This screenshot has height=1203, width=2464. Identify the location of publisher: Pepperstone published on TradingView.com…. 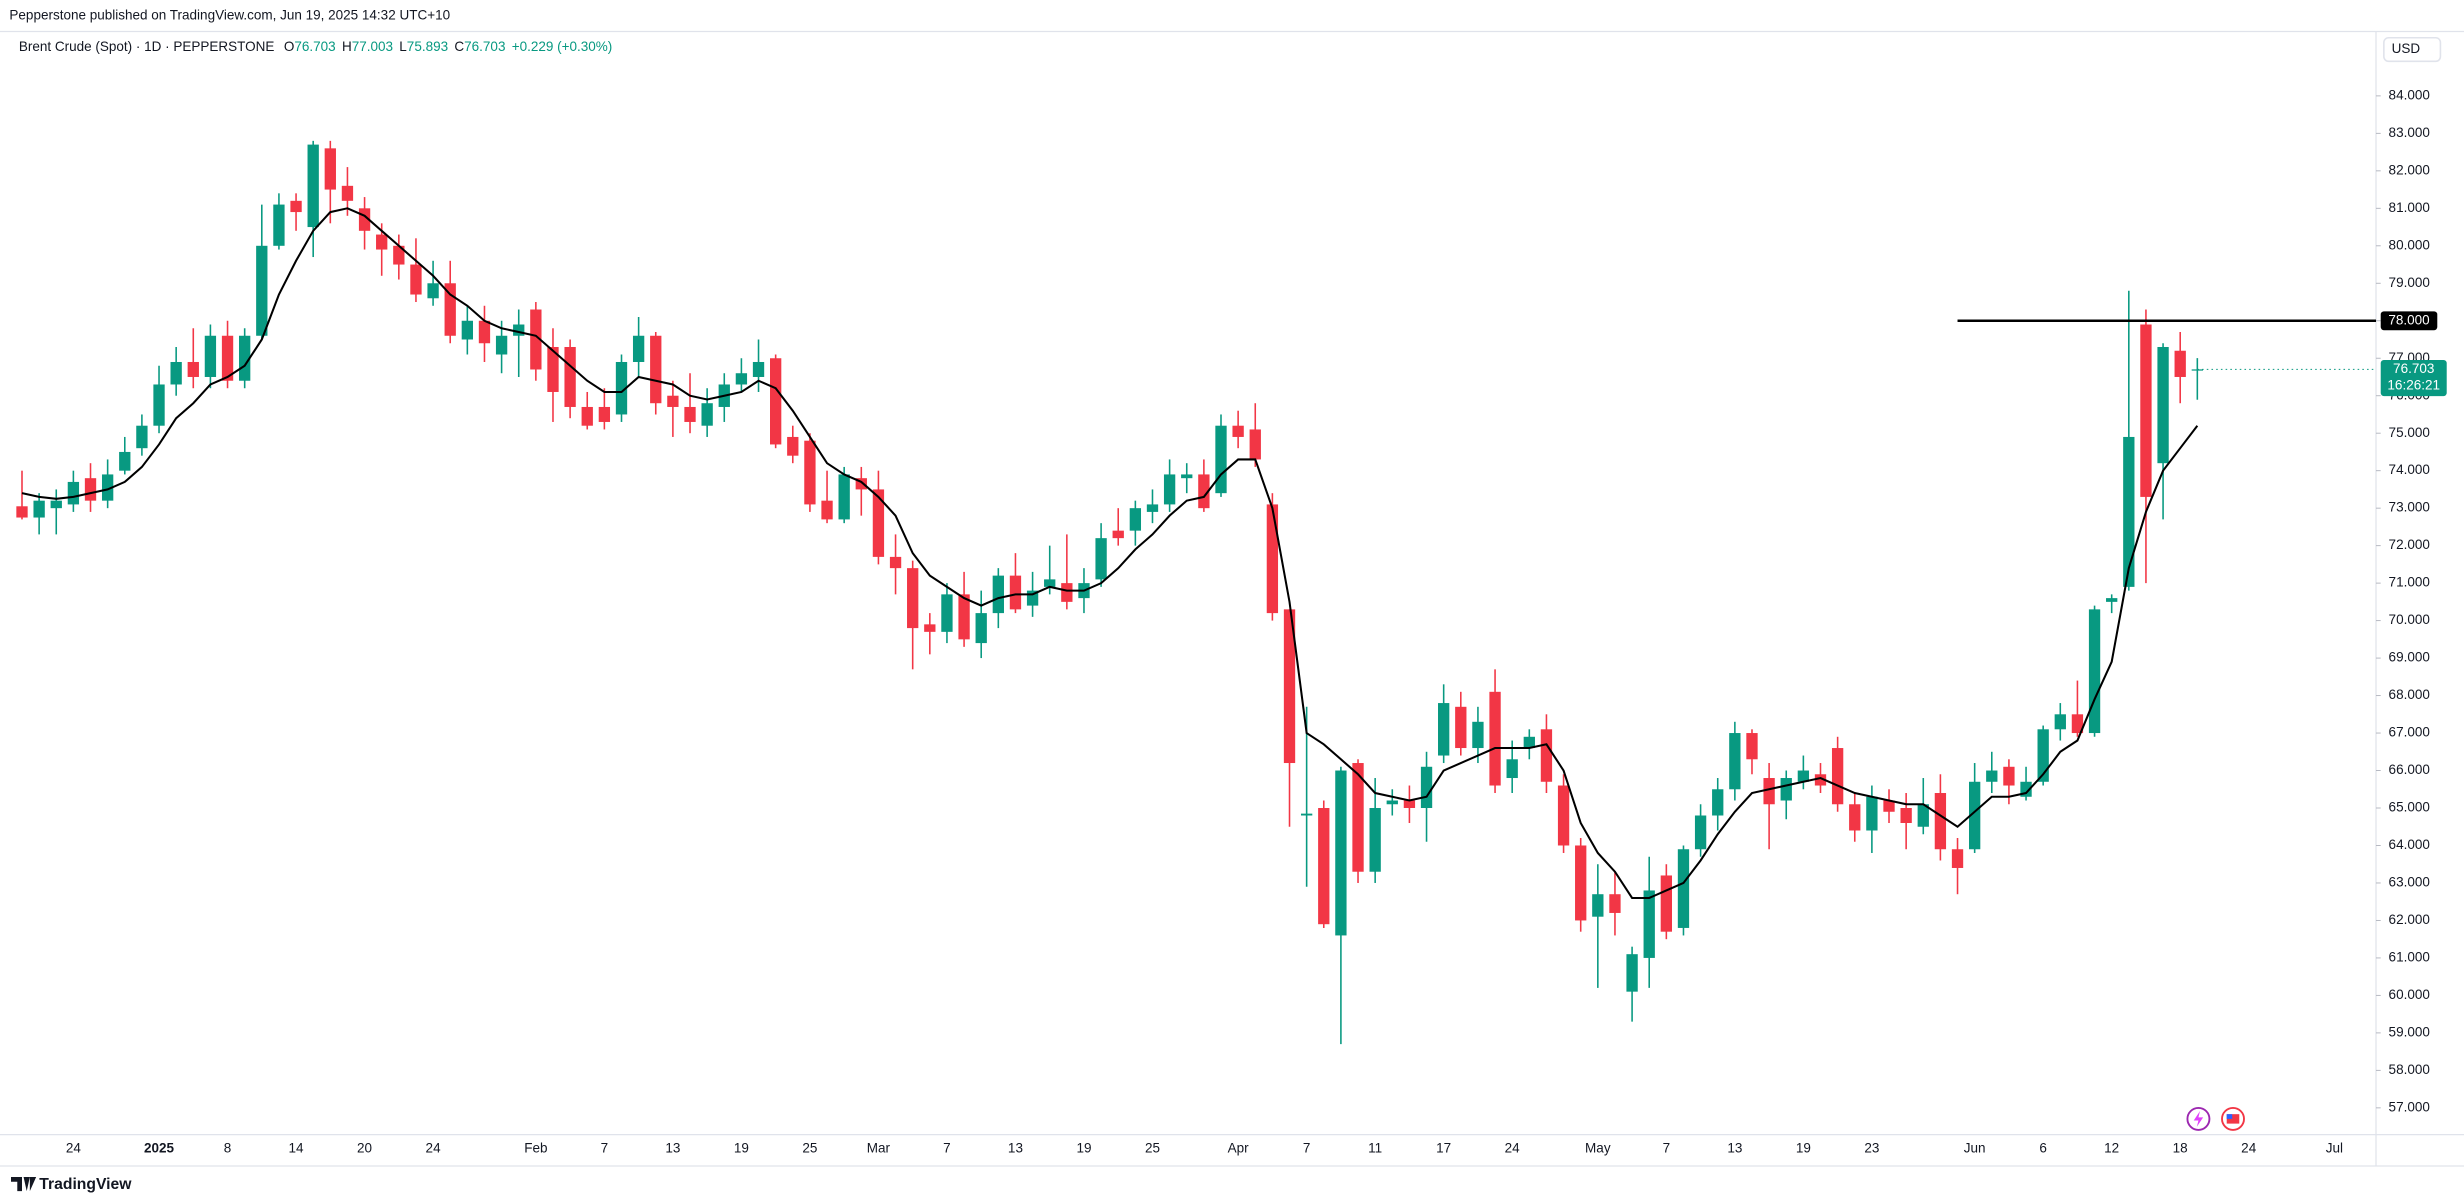
(229, 14).